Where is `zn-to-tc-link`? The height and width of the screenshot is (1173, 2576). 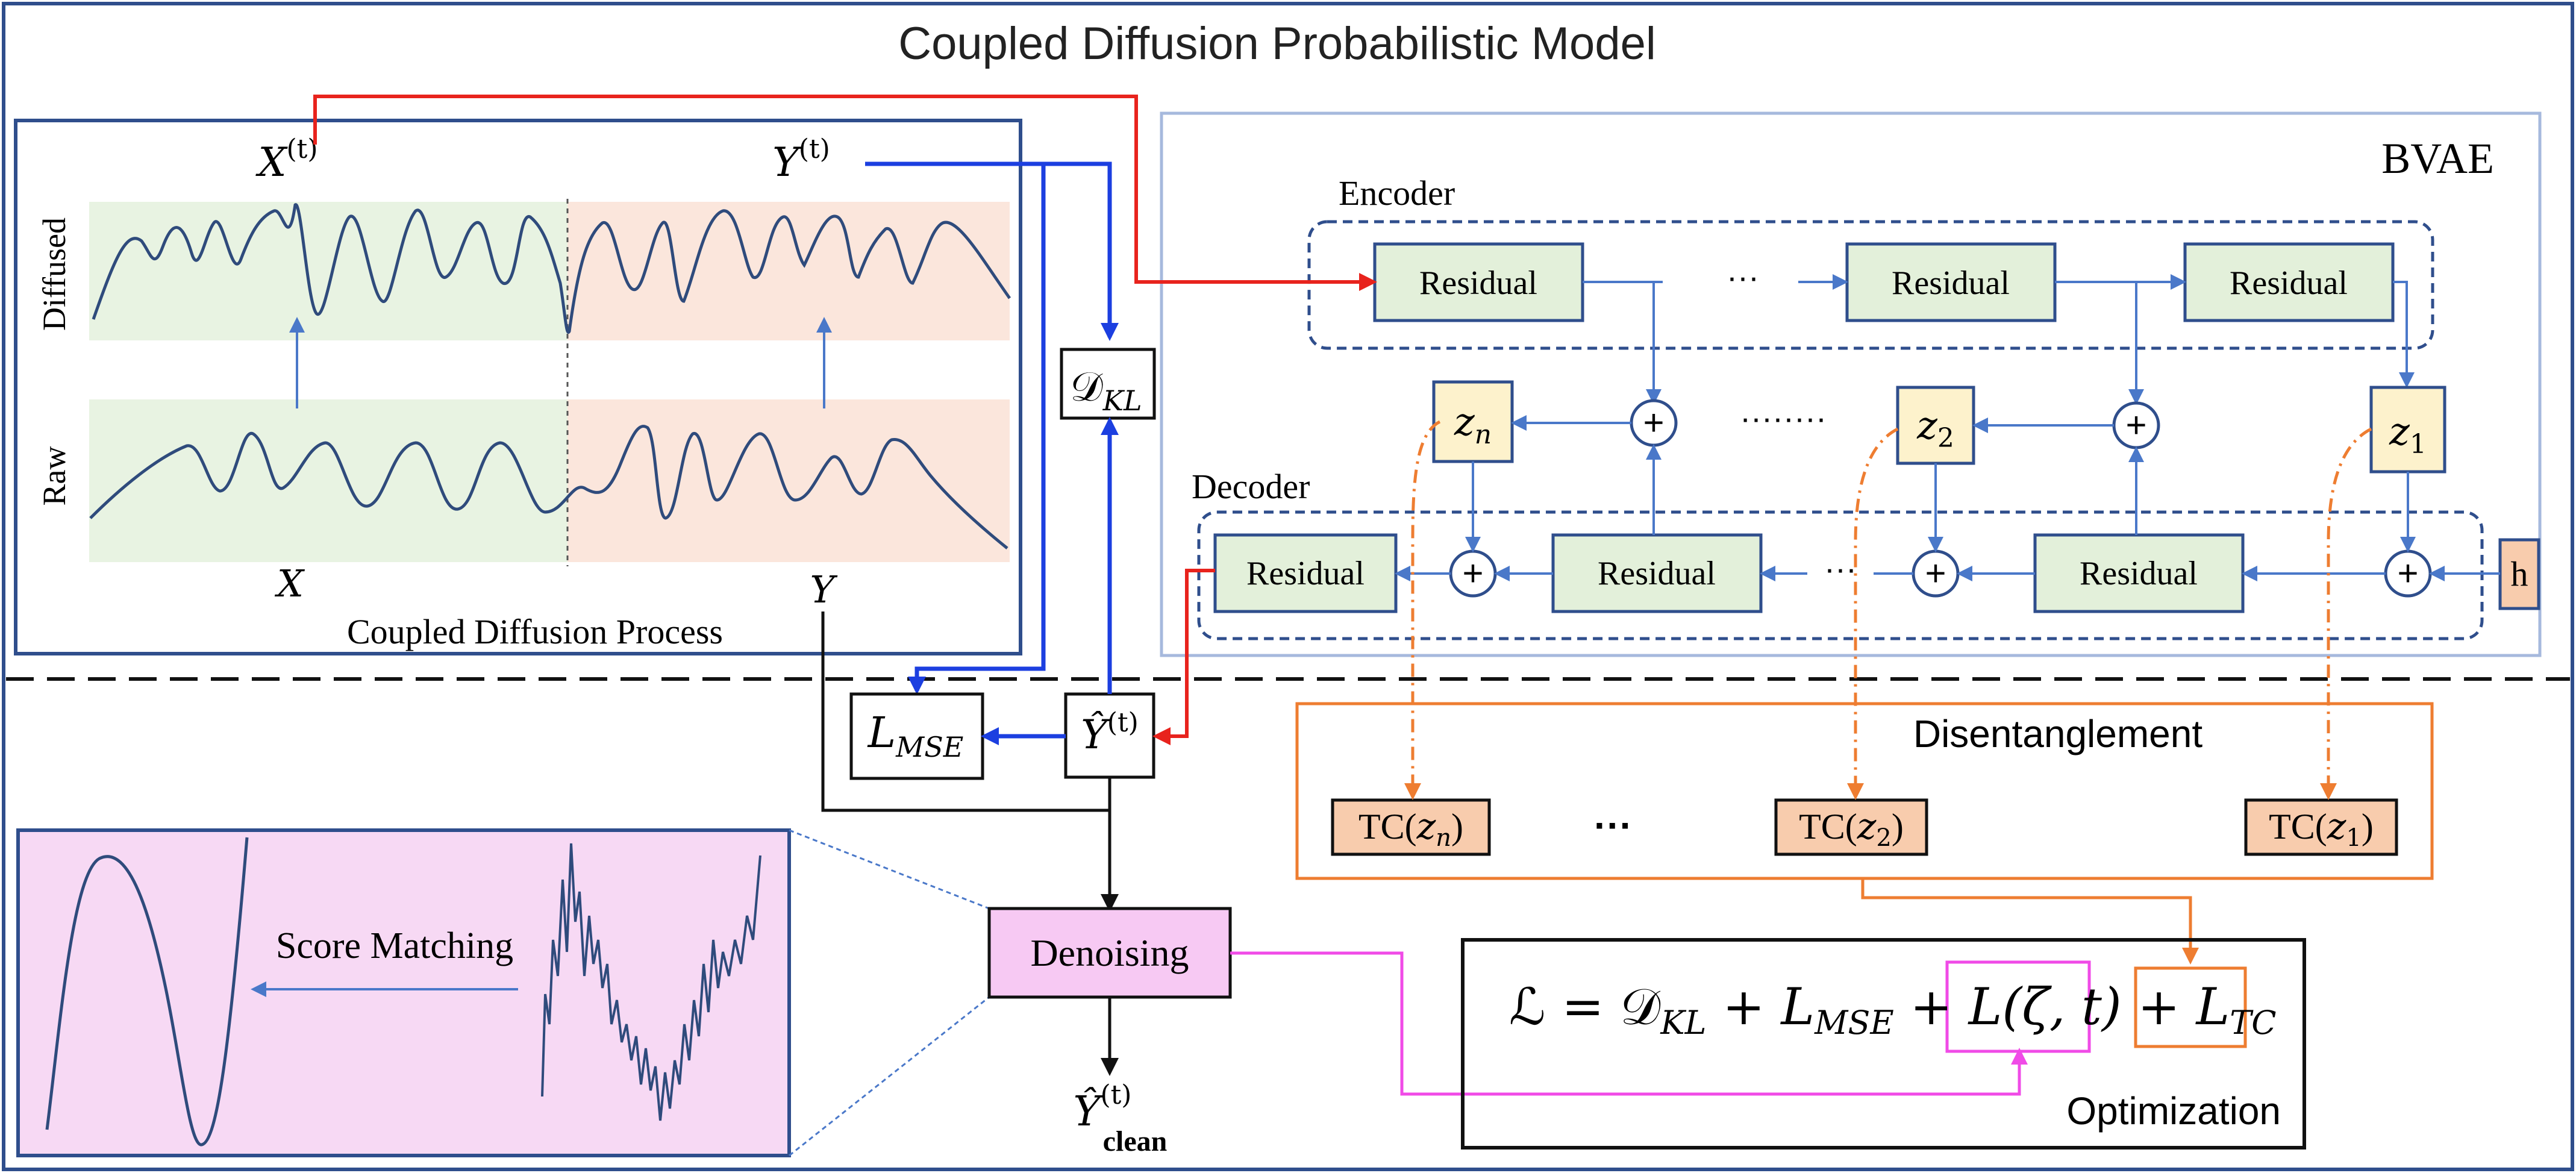
zn-to-tc-link is located at coordinates (1422, 610).